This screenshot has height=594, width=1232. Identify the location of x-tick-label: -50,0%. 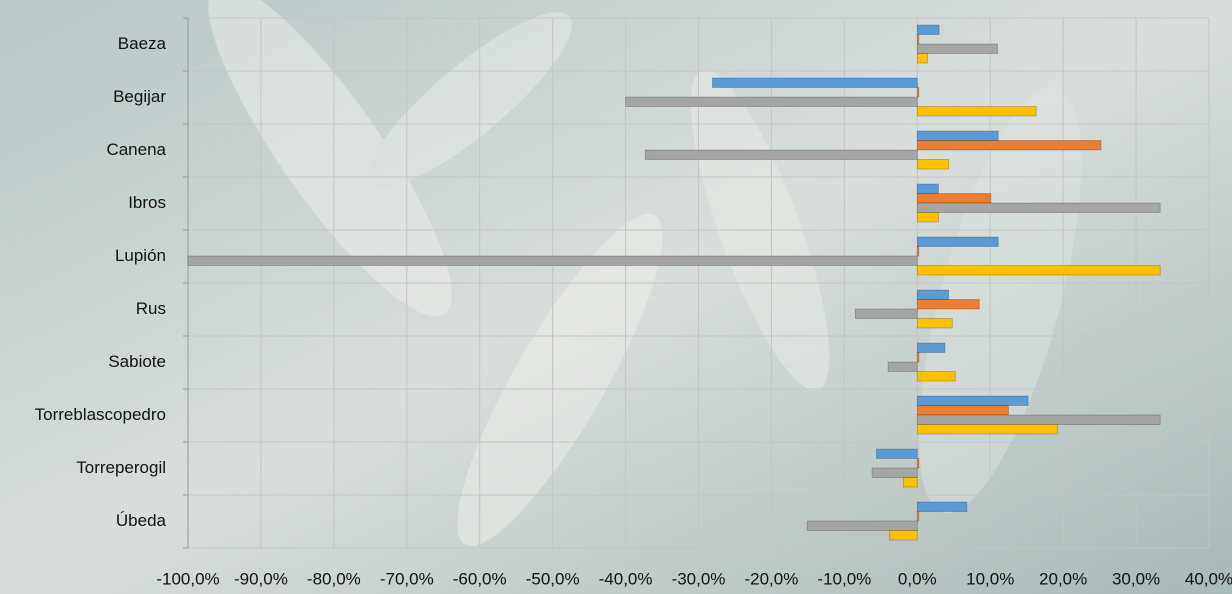
(553, 578).